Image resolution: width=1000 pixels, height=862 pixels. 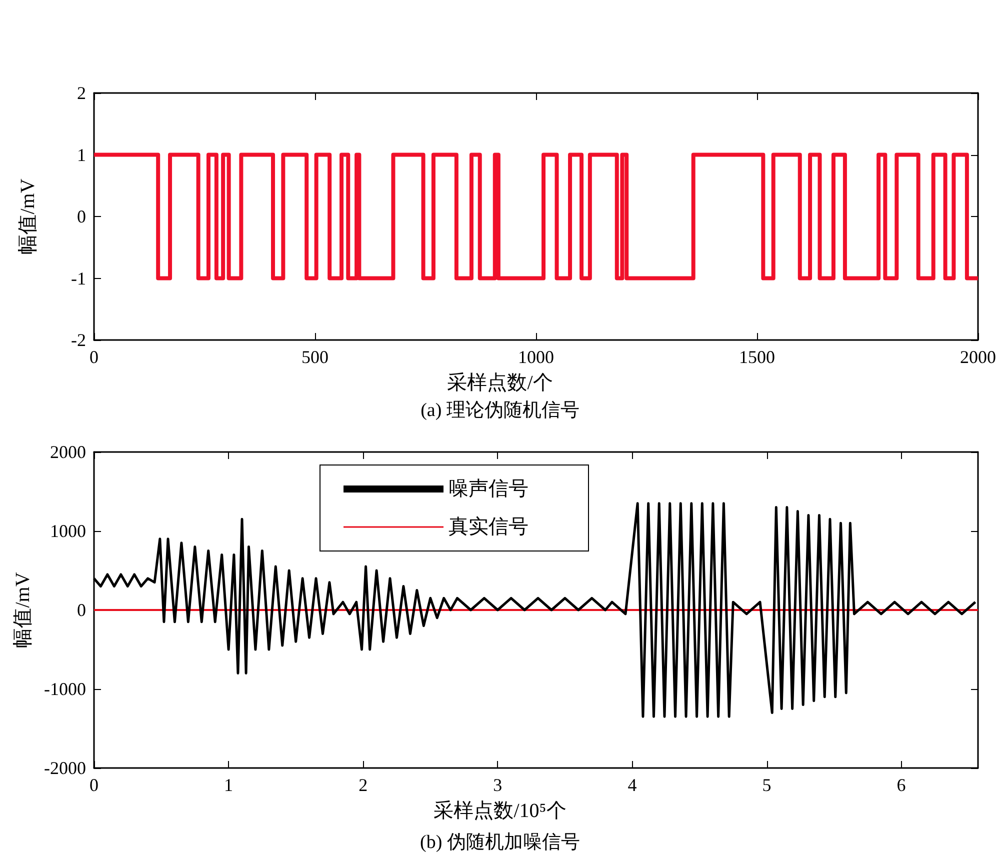 I want to click on text: (a) 理论伪随机信号, so click(x=500, y=410).